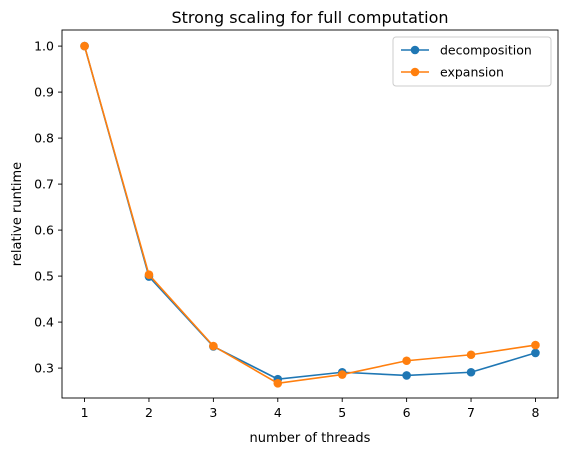 This screenshot has width=567, height=455. I want to click on chart-title: Strong scaling for full computation, so click(309, 17).